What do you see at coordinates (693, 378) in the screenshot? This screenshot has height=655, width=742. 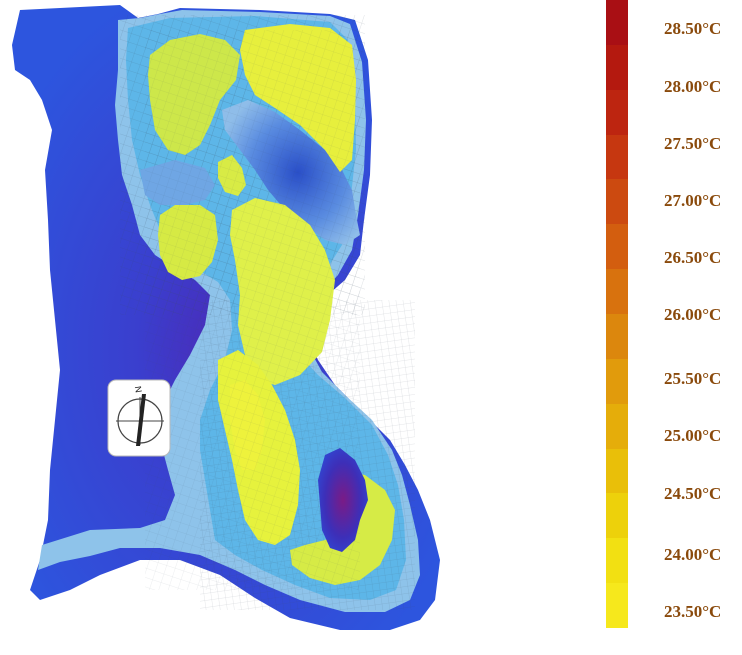 I see `legend-label-25-50: 25.50°C` at bounding box center [693, 378].